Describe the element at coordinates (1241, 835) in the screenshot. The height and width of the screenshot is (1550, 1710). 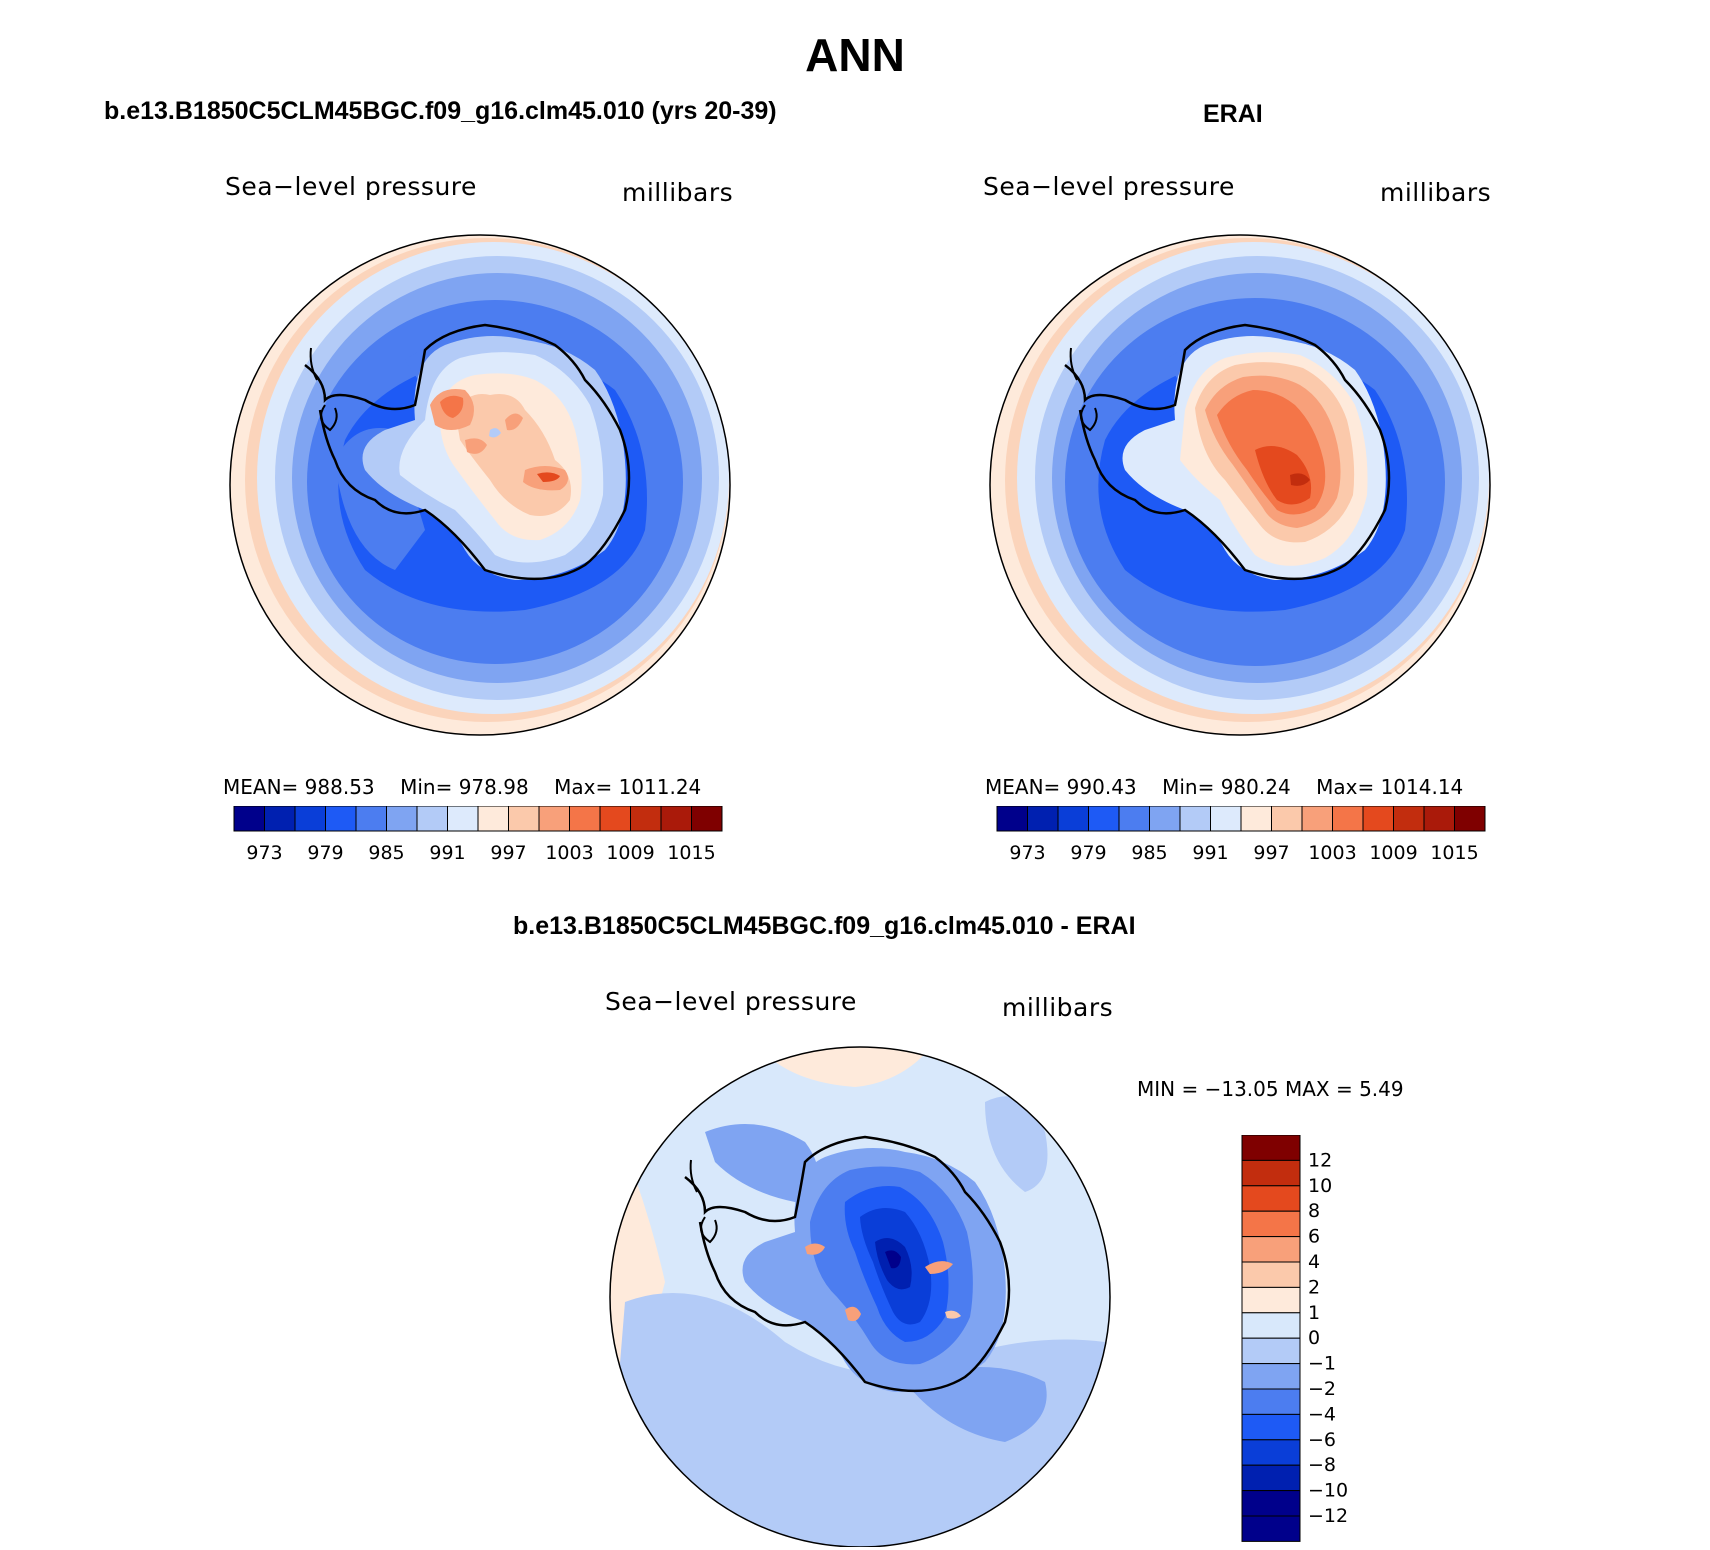
I see `obs-colorbar: 973 979 985 991 997 1003 1009 1015` at that location.